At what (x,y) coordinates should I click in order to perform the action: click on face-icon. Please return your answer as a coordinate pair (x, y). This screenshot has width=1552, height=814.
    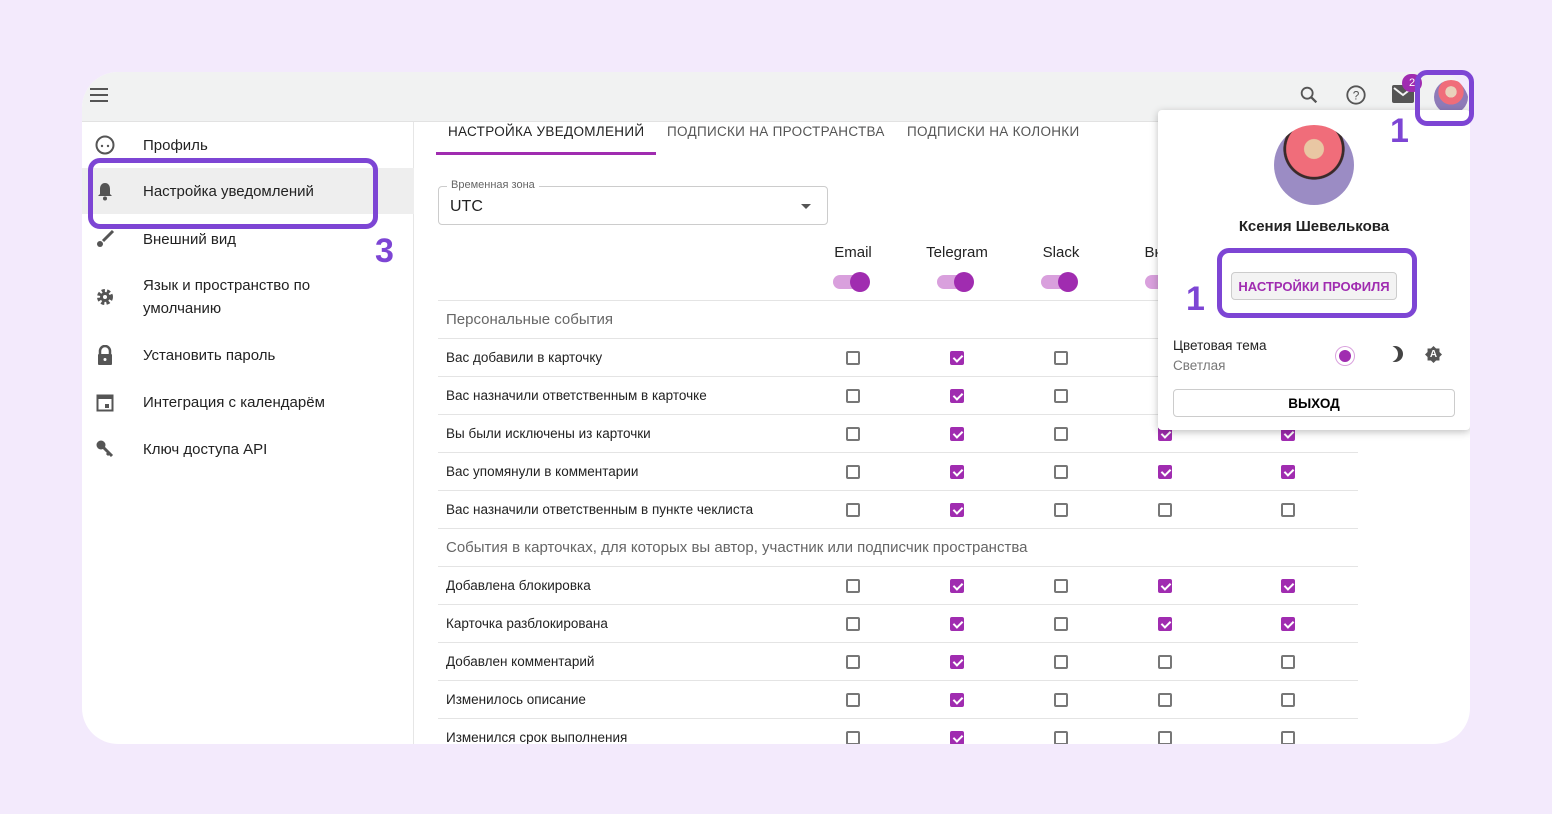
    Looking at the image, I should click on (105, 145).